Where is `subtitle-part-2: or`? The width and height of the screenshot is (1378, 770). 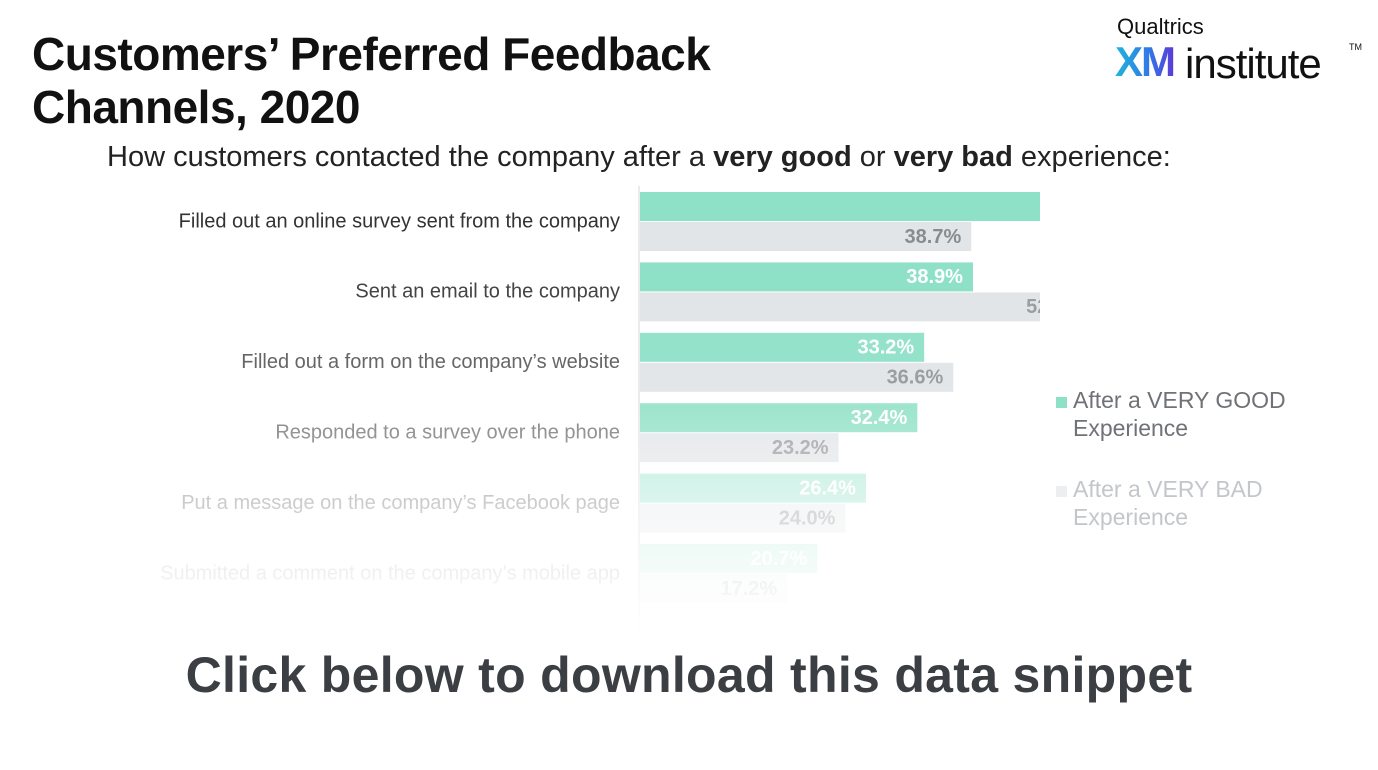 subtitle-part-2: or is located at coordinates (872, 157).